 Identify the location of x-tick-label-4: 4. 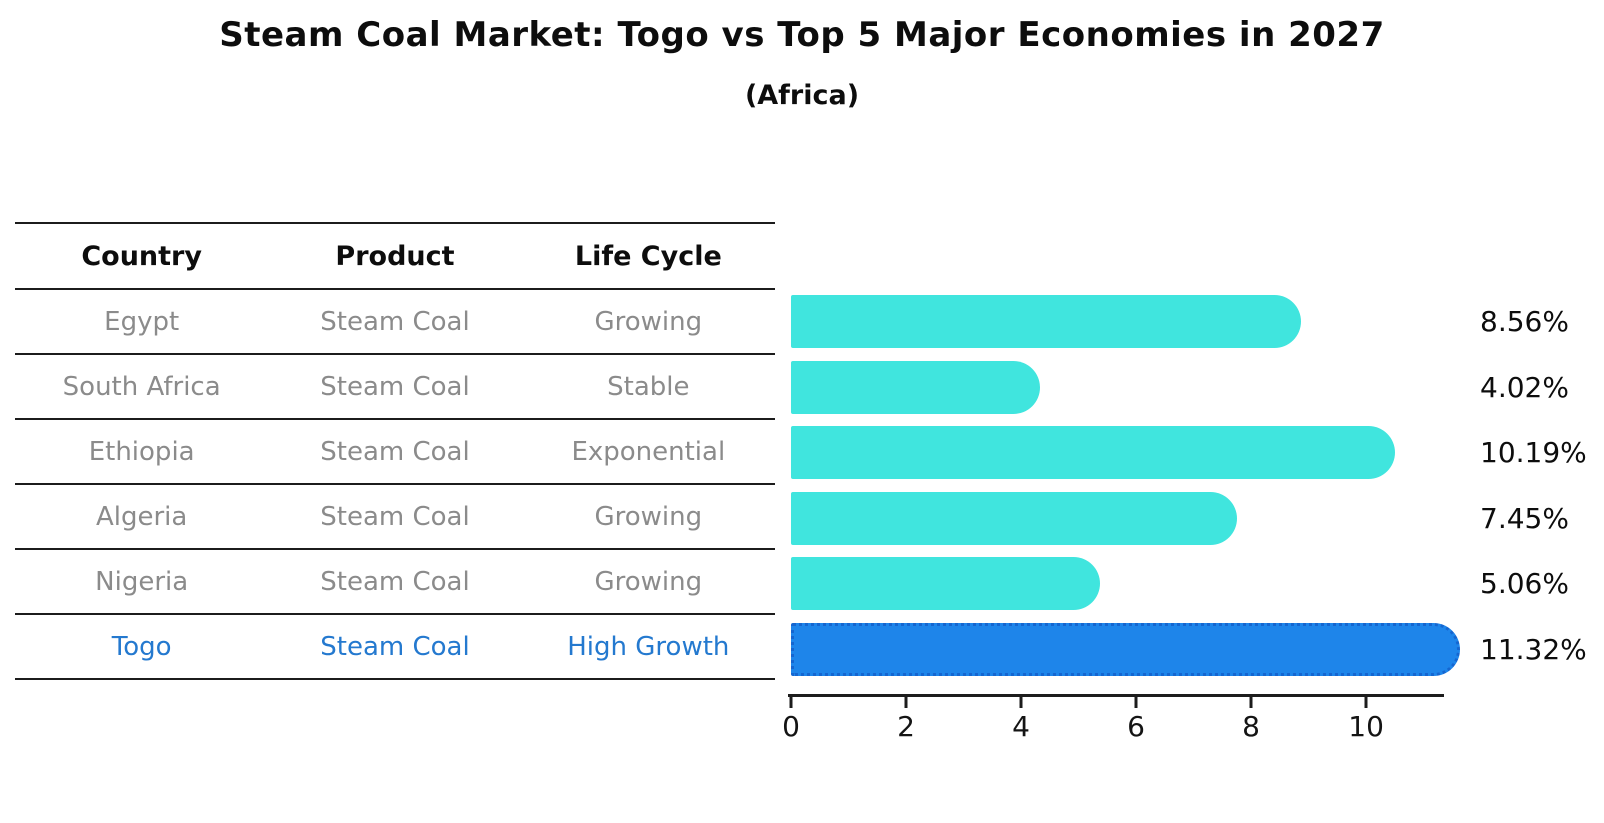
(1021, 726).